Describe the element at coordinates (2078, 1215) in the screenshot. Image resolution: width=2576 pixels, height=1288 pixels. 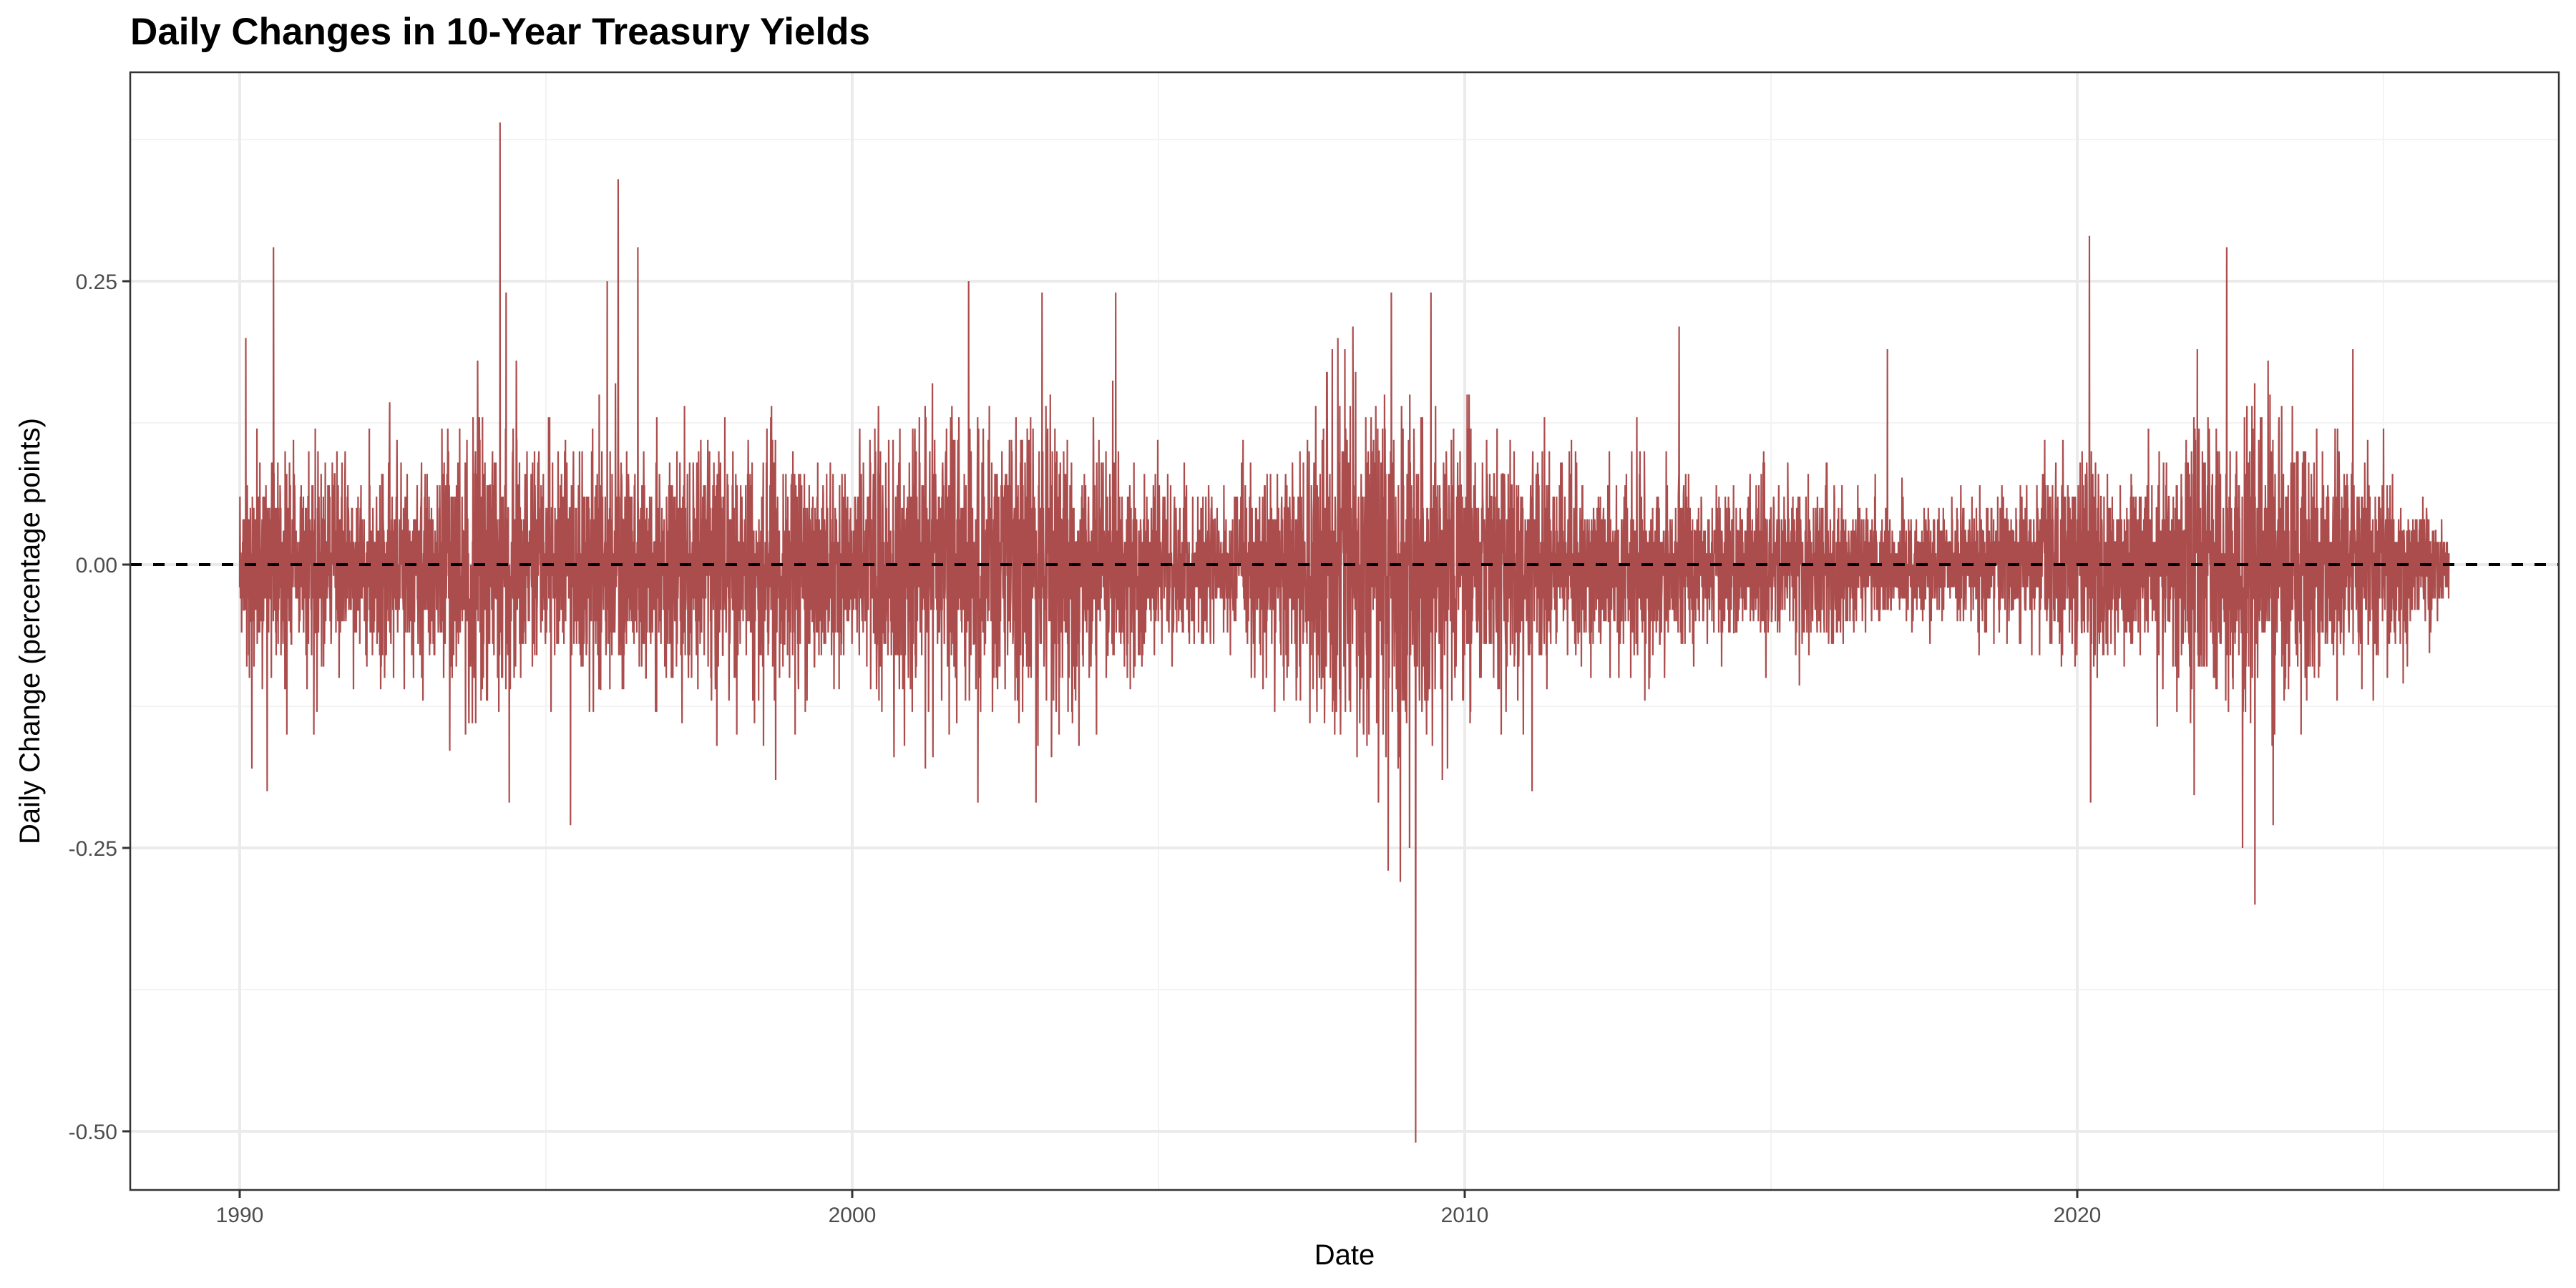
I see `x-tick-label: 2020` at that location.